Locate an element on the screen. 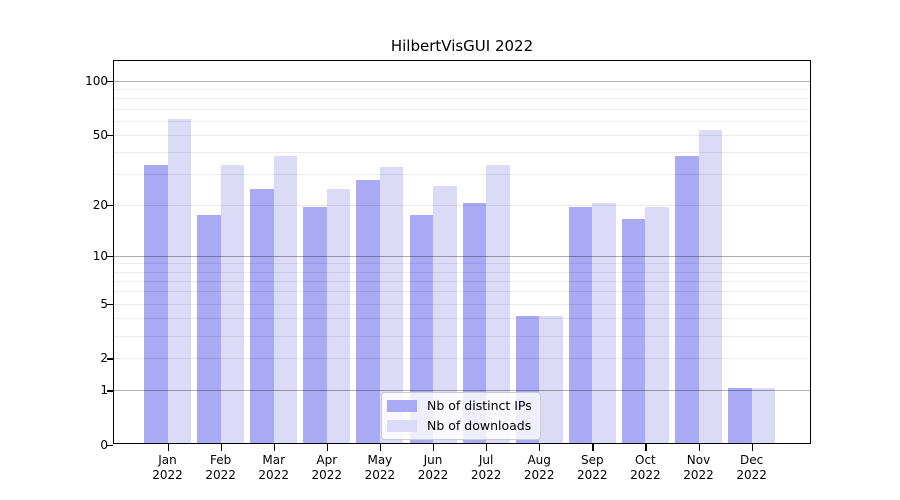 This screenshot has width=900, height=500. x-tick-apr is located at coordinates (327, 447).